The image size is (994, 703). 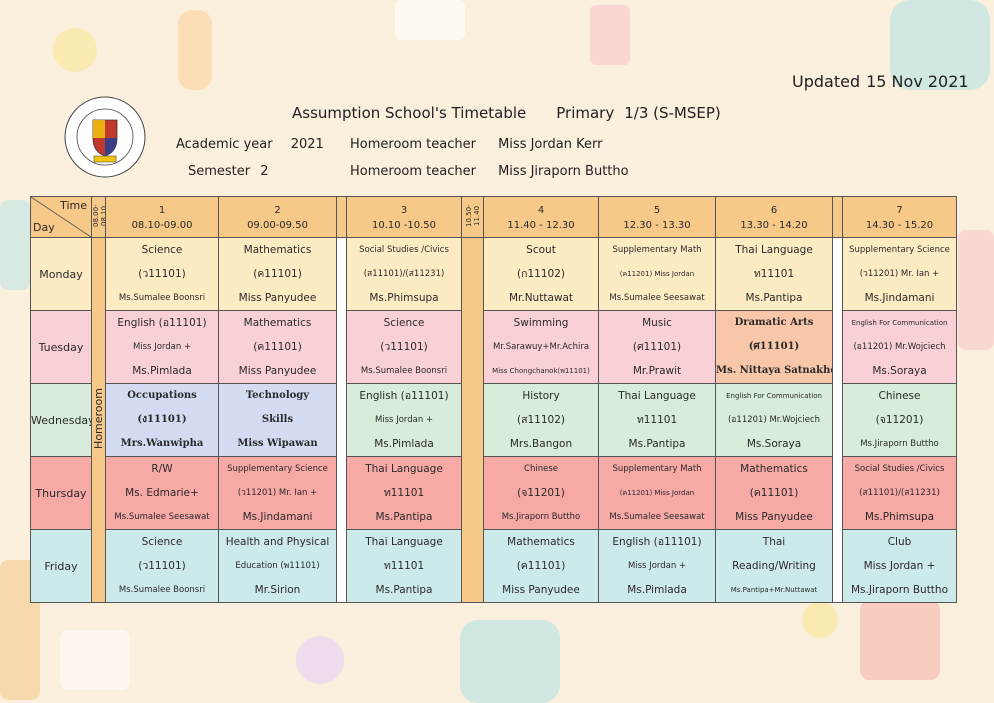 I want to click on break-1-column, so click(x=341, y=420).